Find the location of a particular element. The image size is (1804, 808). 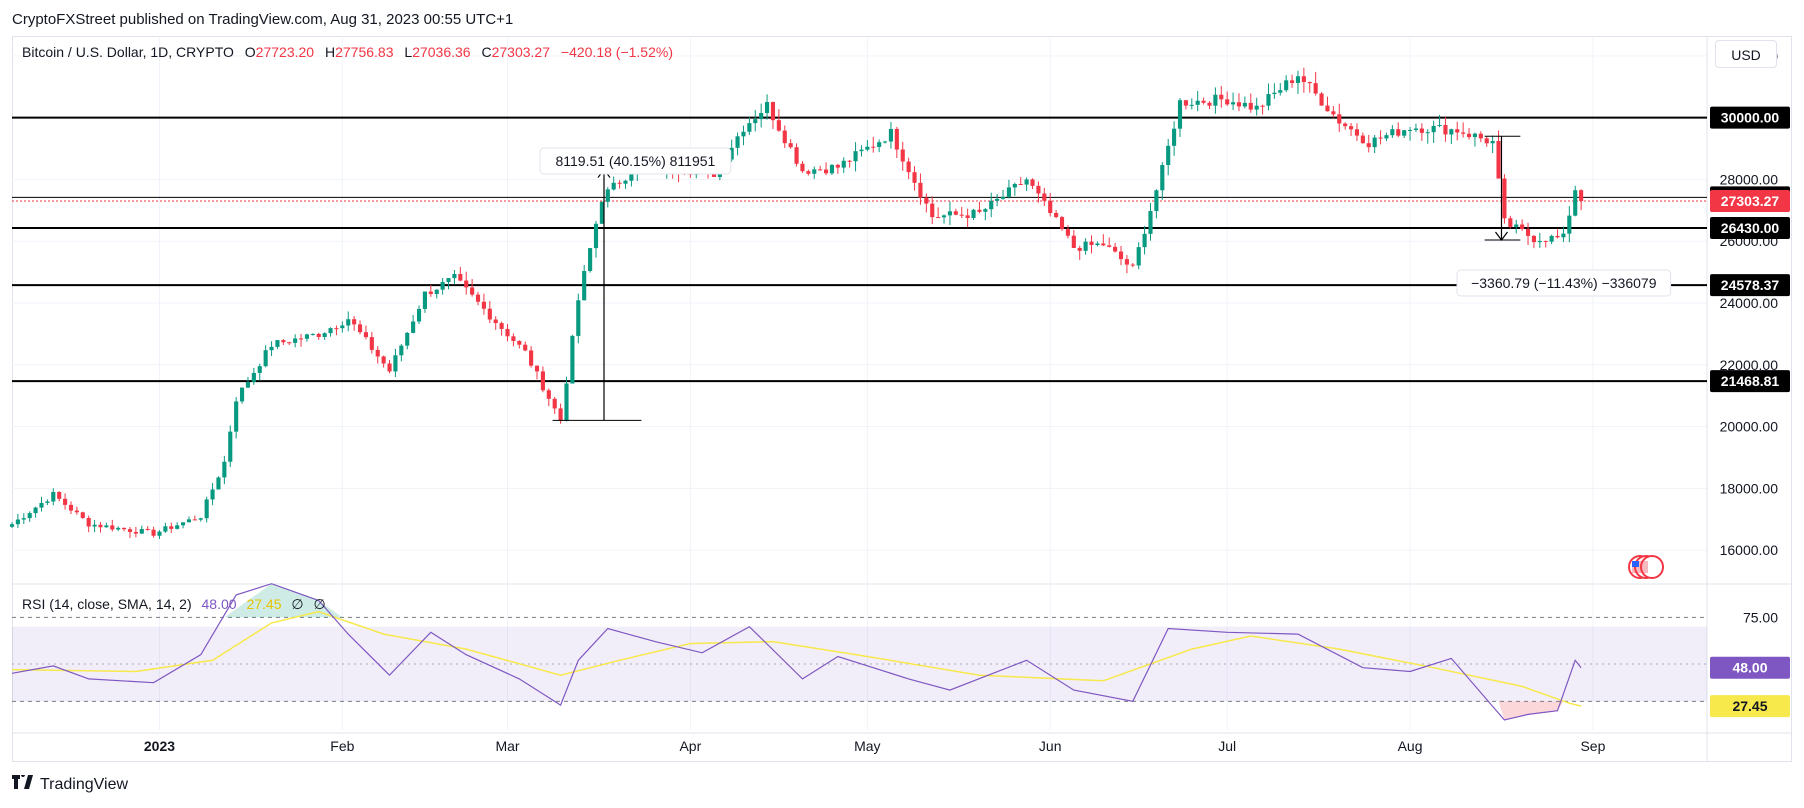

price-axis-label: 22000.00 is located at coordinates (1749, 365).